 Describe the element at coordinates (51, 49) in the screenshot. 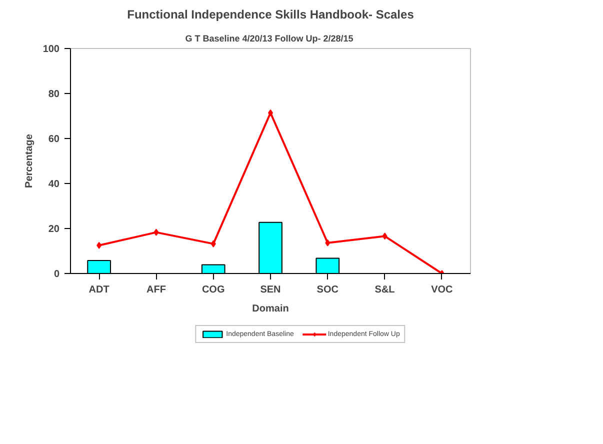

I see `y-tick-label: 100` at that location.